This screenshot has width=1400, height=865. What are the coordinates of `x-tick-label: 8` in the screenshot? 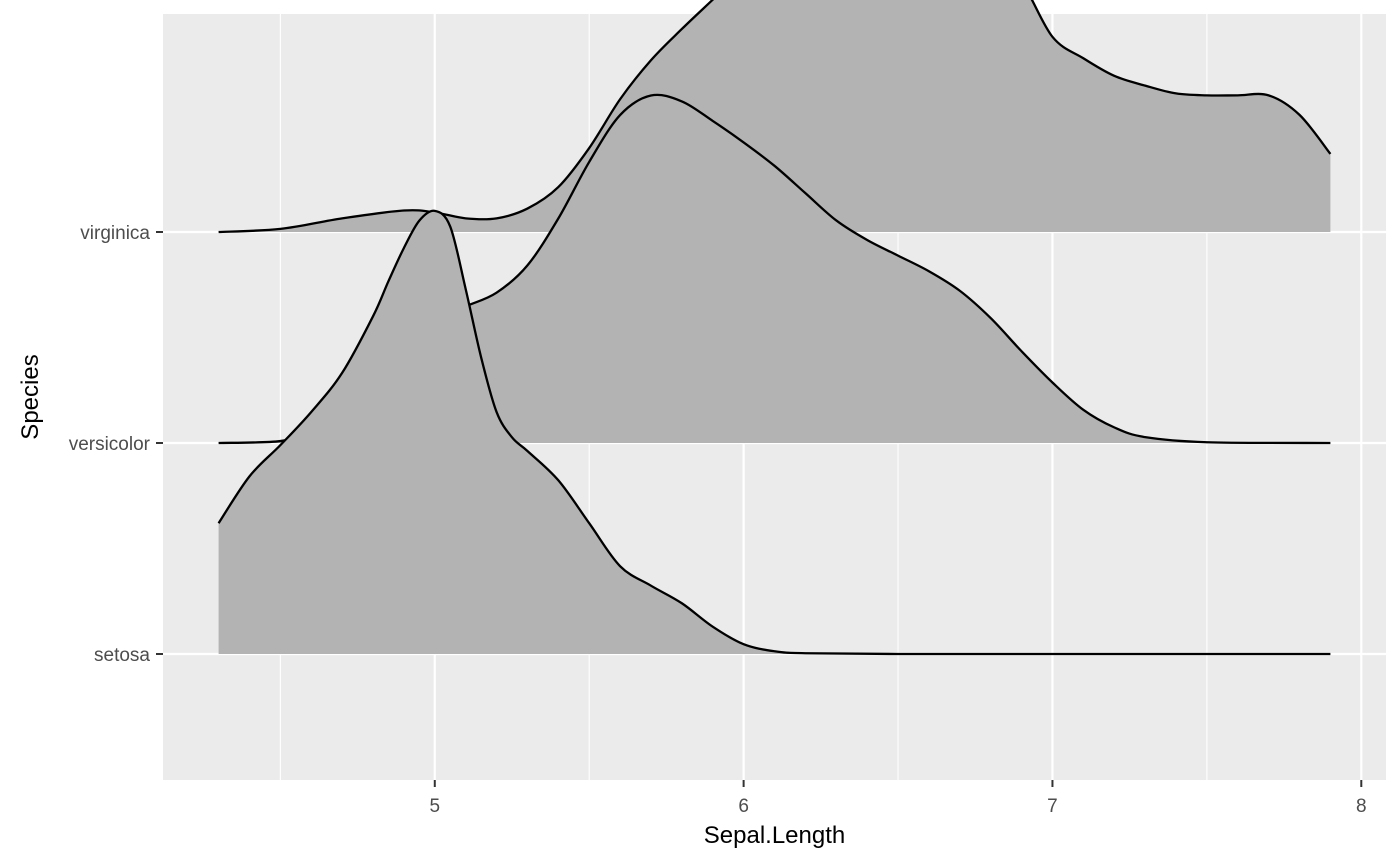 It's located at (1361, 806).